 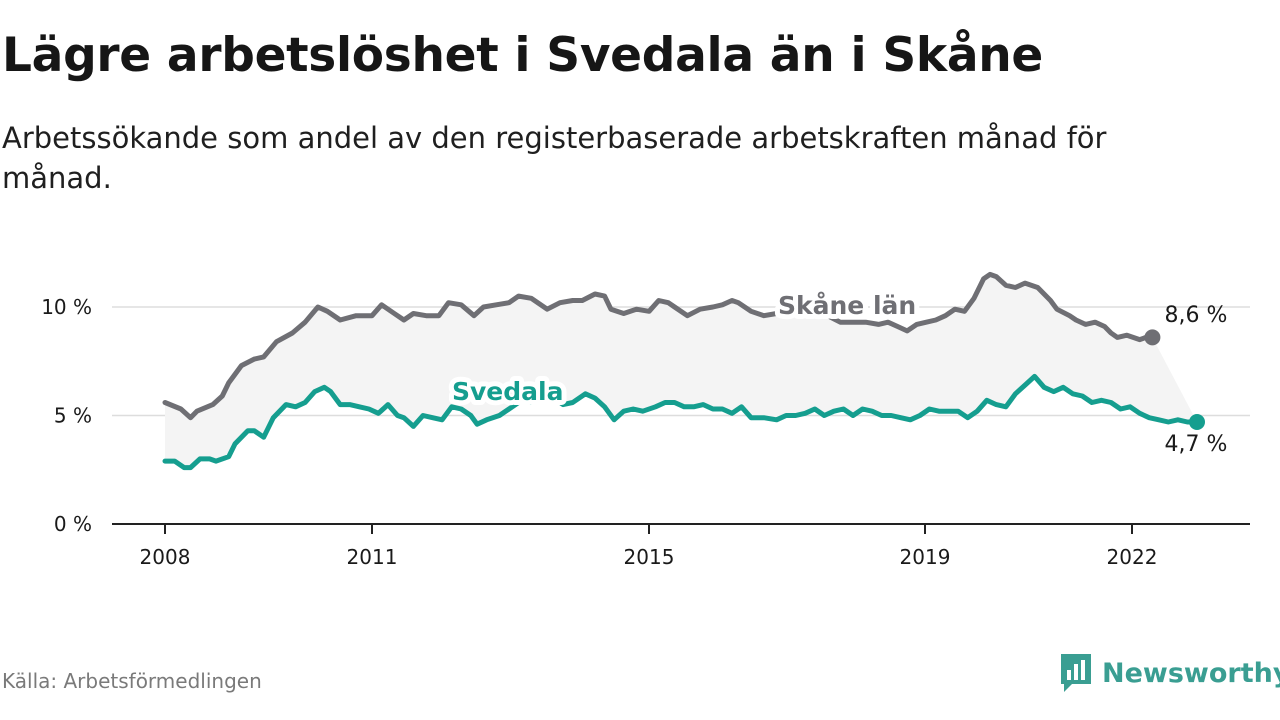 What do you see at coordinates (681, 422) in the screenshot?
I see `series-line-svedala` at bounding box center [681, 422].